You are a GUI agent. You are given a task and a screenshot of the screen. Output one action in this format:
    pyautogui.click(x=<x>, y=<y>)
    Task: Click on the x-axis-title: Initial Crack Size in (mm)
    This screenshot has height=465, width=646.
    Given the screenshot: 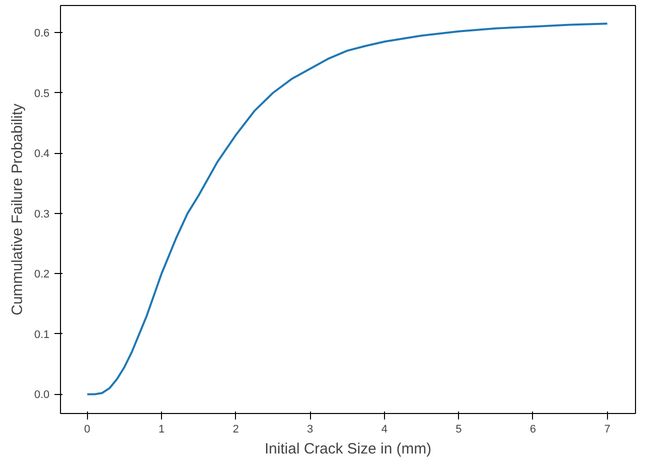 What is the action you would take?
    pyautogui.click(x=348, y=449)
    